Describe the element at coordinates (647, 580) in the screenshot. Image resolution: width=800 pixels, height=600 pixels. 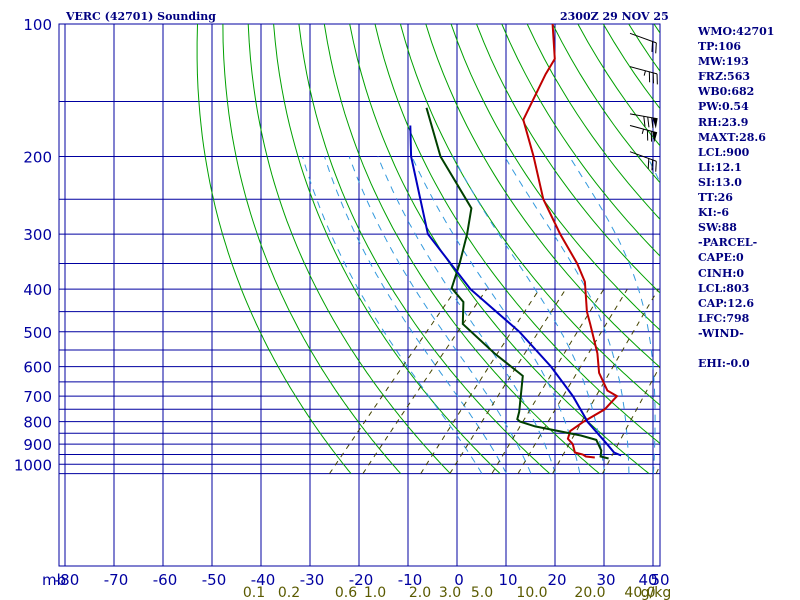
I see `x-tick-label: 40` at that location.